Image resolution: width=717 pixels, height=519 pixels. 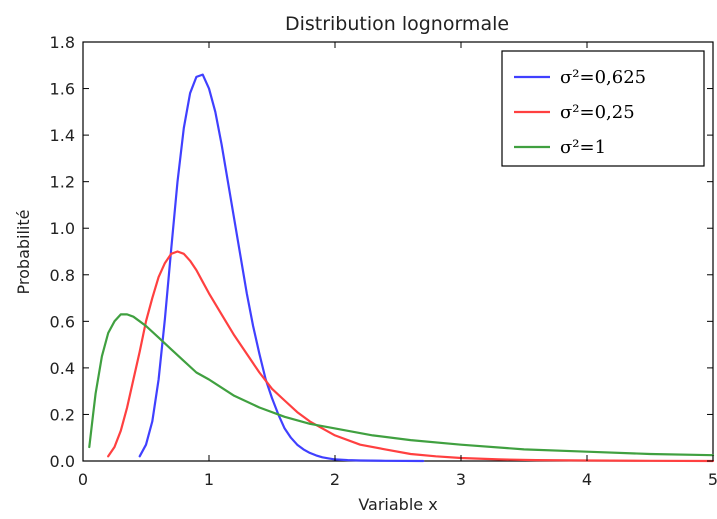 I want to click on x-tick-label: 3, so click(x=461, y=479).